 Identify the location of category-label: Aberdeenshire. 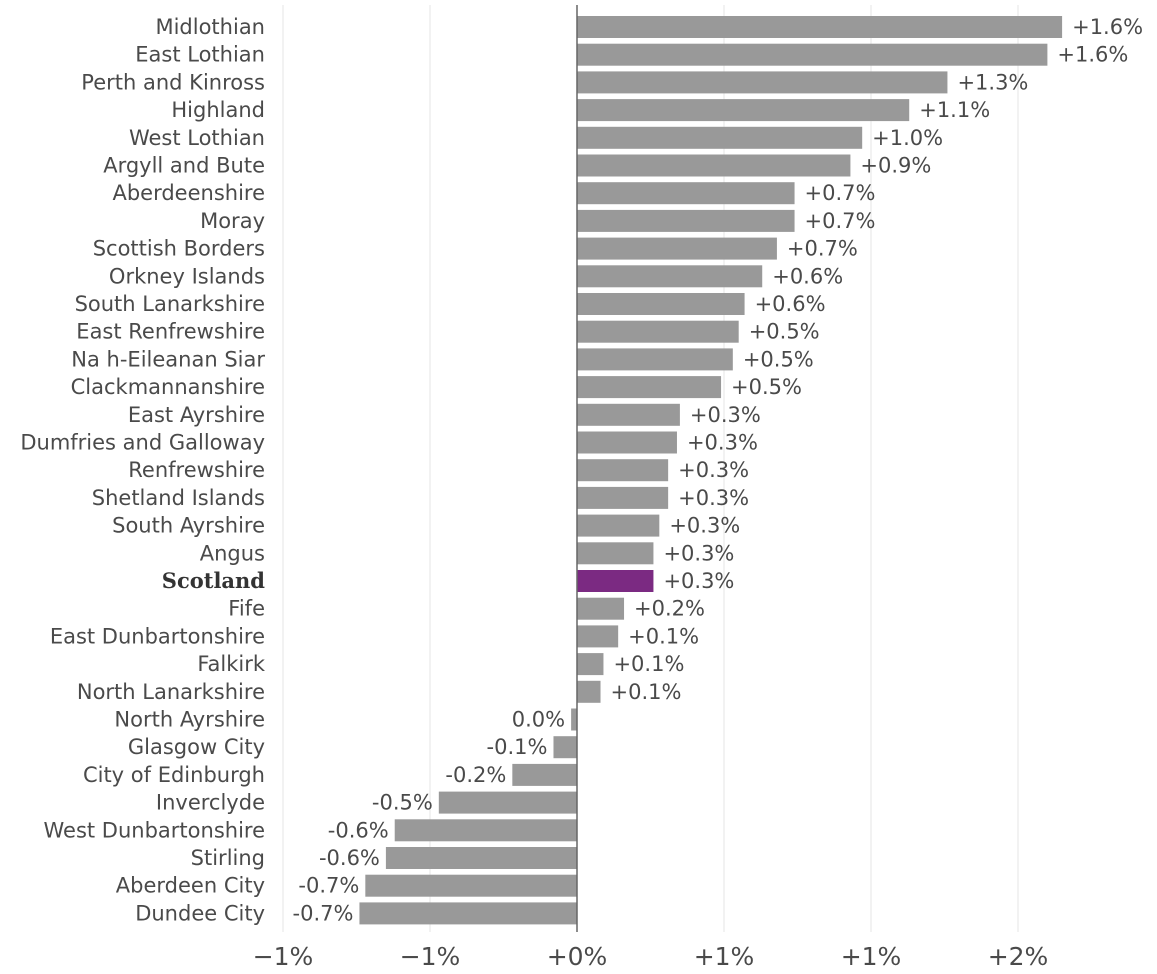
(188, 193).